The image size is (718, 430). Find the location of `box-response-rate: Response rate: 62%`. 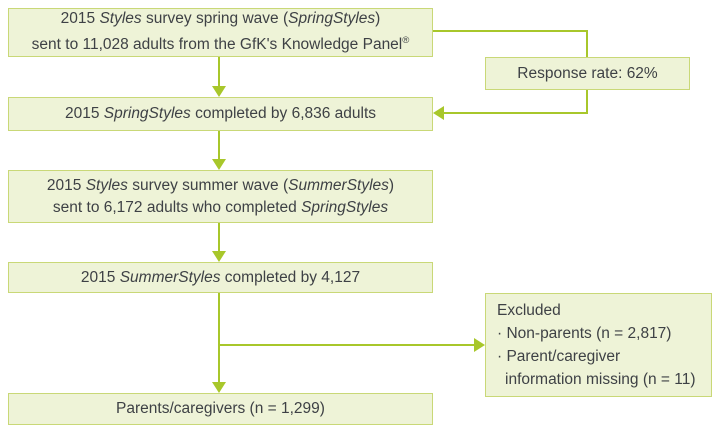

box-response-rate: Response rate: 62% is located at coordinates (587, 73).